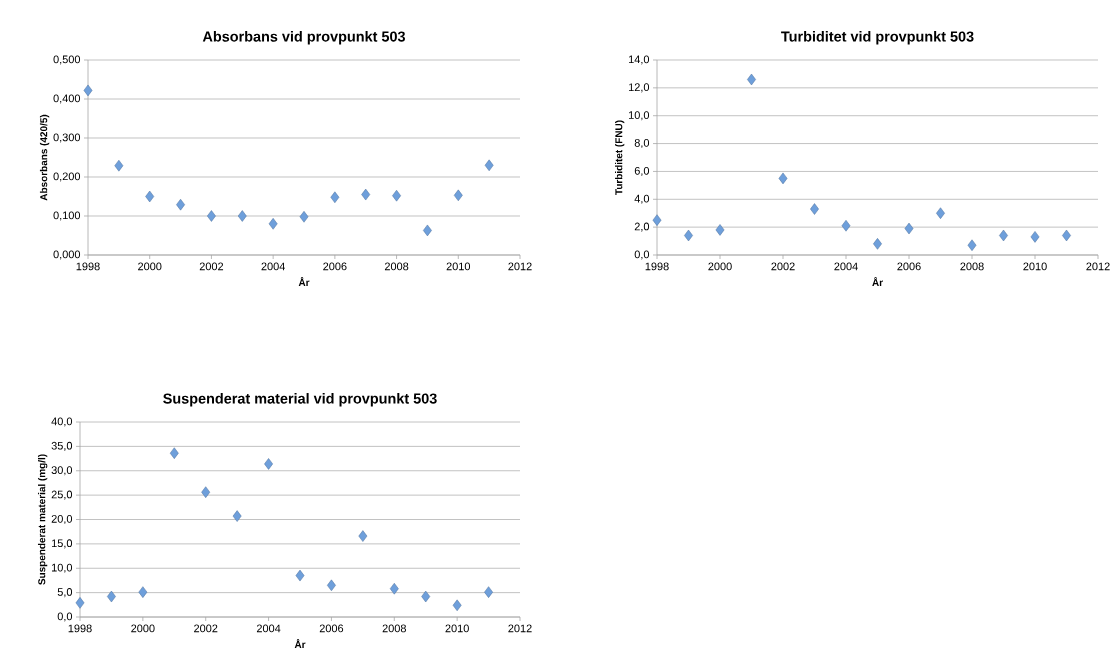  What do you see at coordinates (65, 593) in the screenshot?
I see `y-tick-label: 5,0` at bounding box center [65, 593].